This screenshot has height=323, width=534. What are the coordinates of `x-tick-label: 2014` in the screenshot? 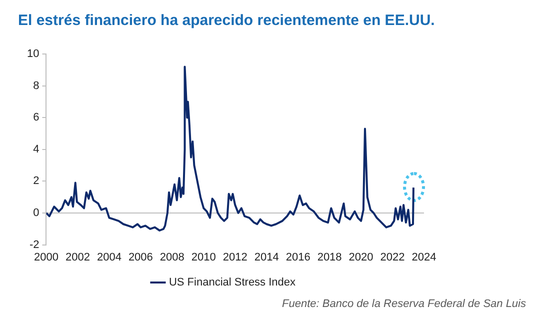 It's located at (266, 257).